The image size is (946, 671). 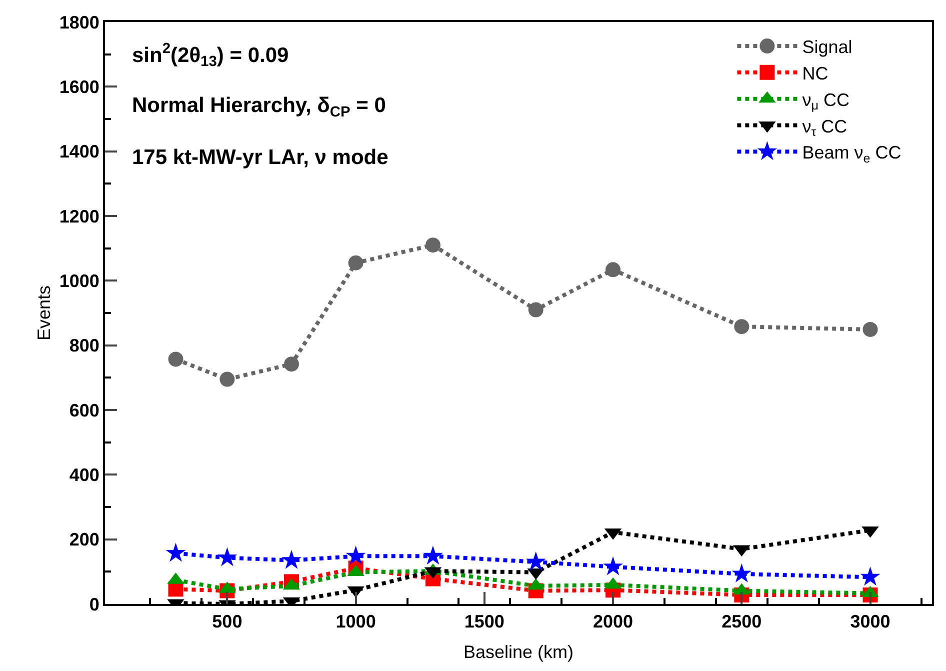 I want to click on y-tick-label: 1600, so click(x=79, y=86).